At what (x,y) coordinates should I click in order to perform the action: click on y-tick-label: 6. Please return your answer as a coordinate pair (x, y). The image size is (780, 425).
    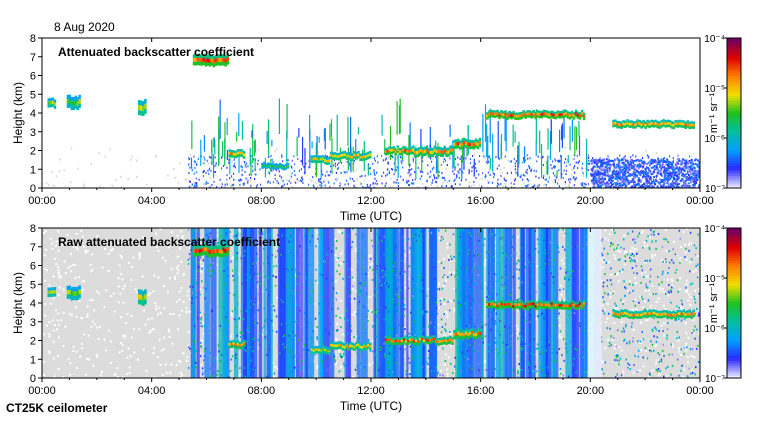
    Looking at the image, I should click on (33, 77).